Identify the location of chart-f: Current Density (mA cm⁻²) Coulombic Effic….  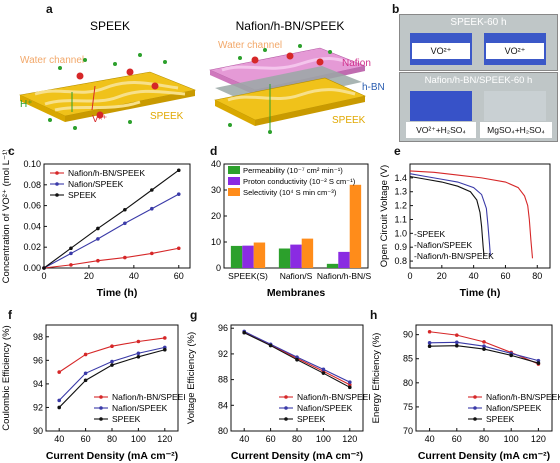
(93, 393).